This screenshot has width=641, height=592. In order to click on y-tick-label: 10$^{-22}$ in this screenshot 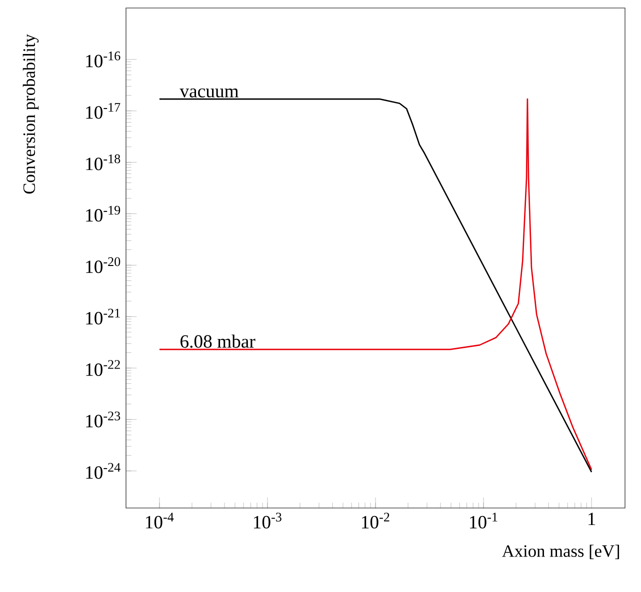, I will do `click(103, 368)`.